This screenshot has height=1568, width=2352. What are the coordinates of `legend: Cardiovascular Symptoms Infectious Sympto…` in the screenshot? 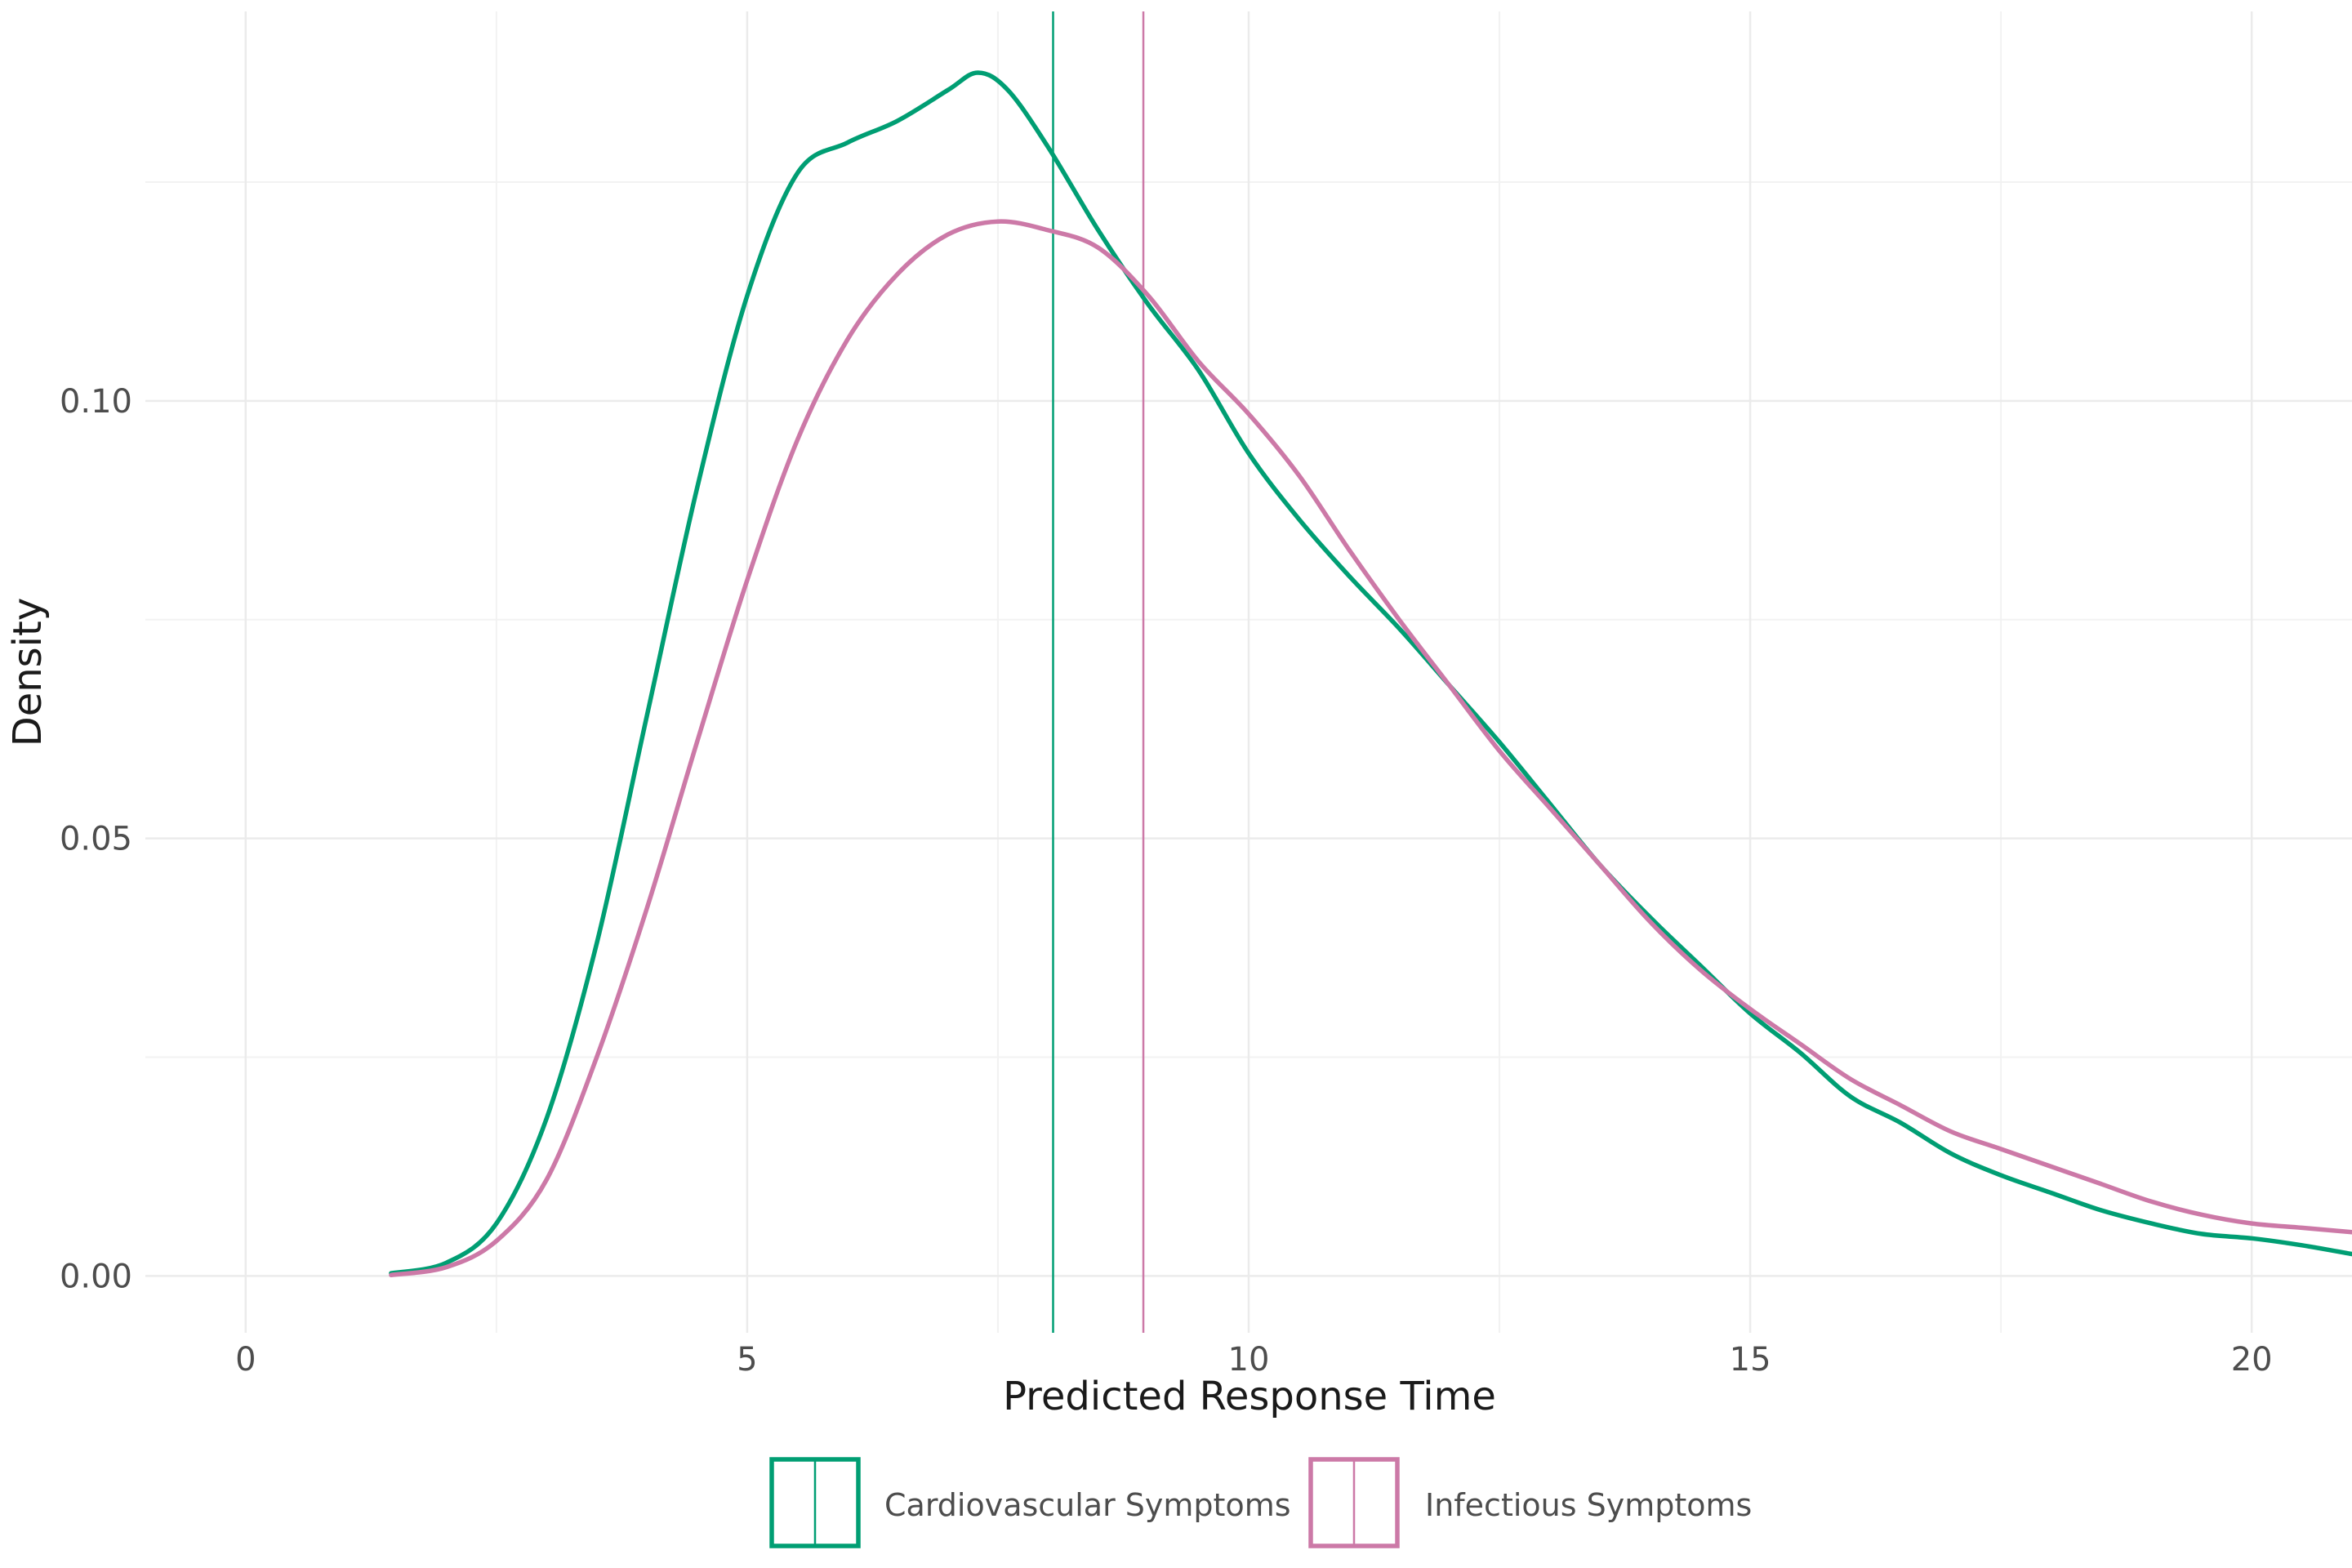 It's located at (1260, 1502).